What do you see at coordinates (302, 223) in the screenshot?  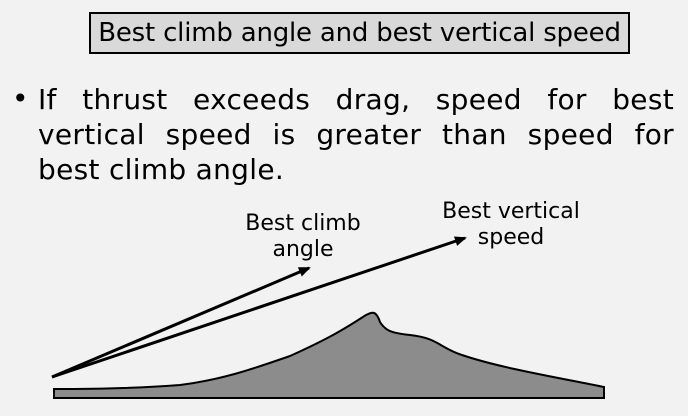 I see `best-climb-angle-label-line1: Best climb` at bounding box center [302, 223].